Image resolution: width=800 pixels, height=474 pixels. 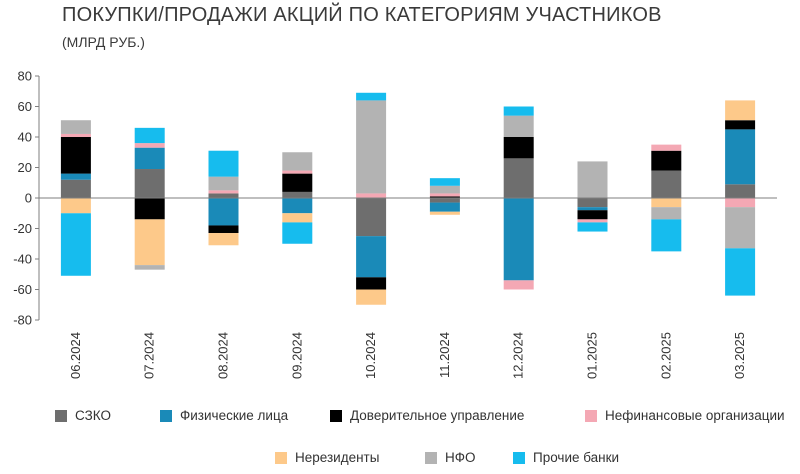 What do you see at coordinates (518, 148) in the screenshot?
I see `bar-segment-3-12.2024` at bounding box center [518, 148].